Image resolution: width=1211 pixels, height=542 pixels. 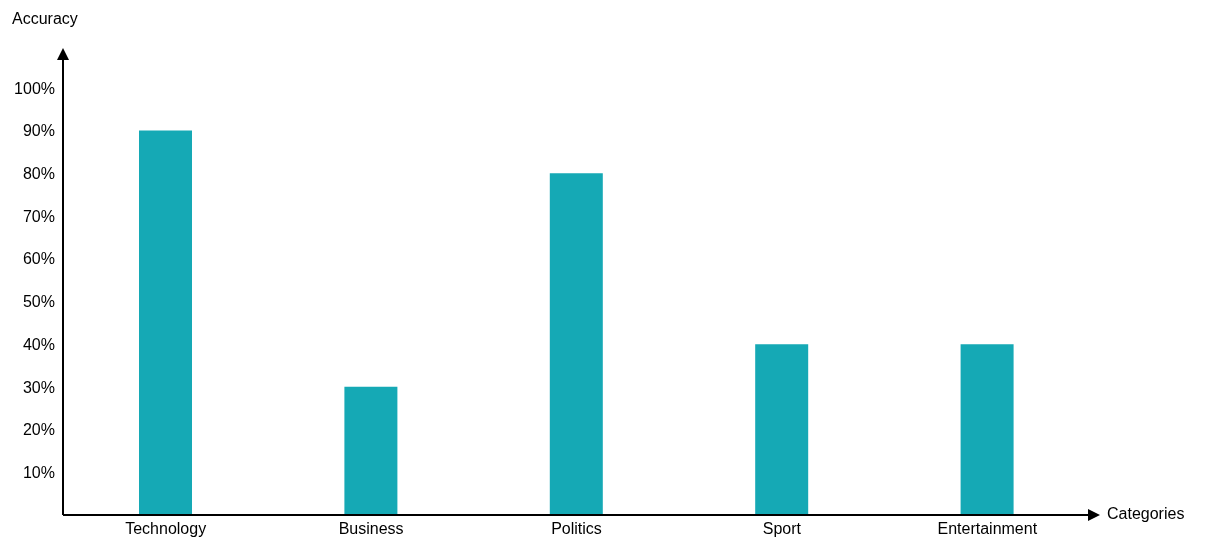 I want to click on x-tick-label: Entertainment, so click(x=987, y=529).